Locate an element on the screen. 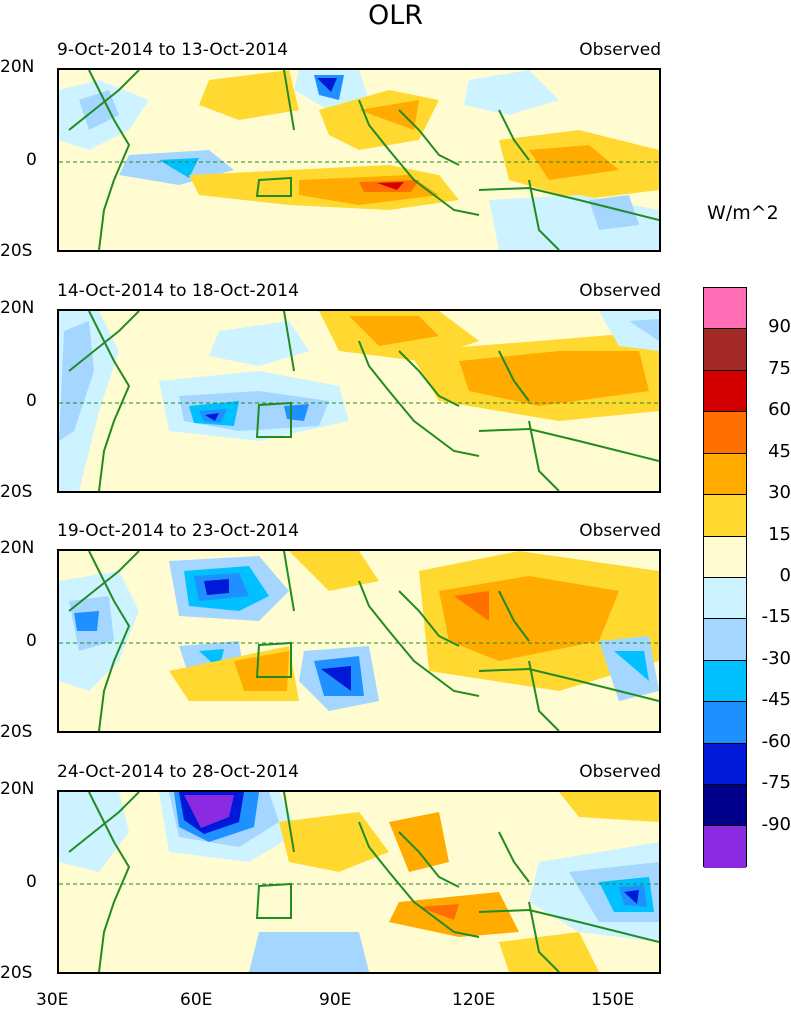 Image resolution: width=791 pixels, height=1013 pixels. colorbar-level-label: 30 is located at coordinates (779, 493).